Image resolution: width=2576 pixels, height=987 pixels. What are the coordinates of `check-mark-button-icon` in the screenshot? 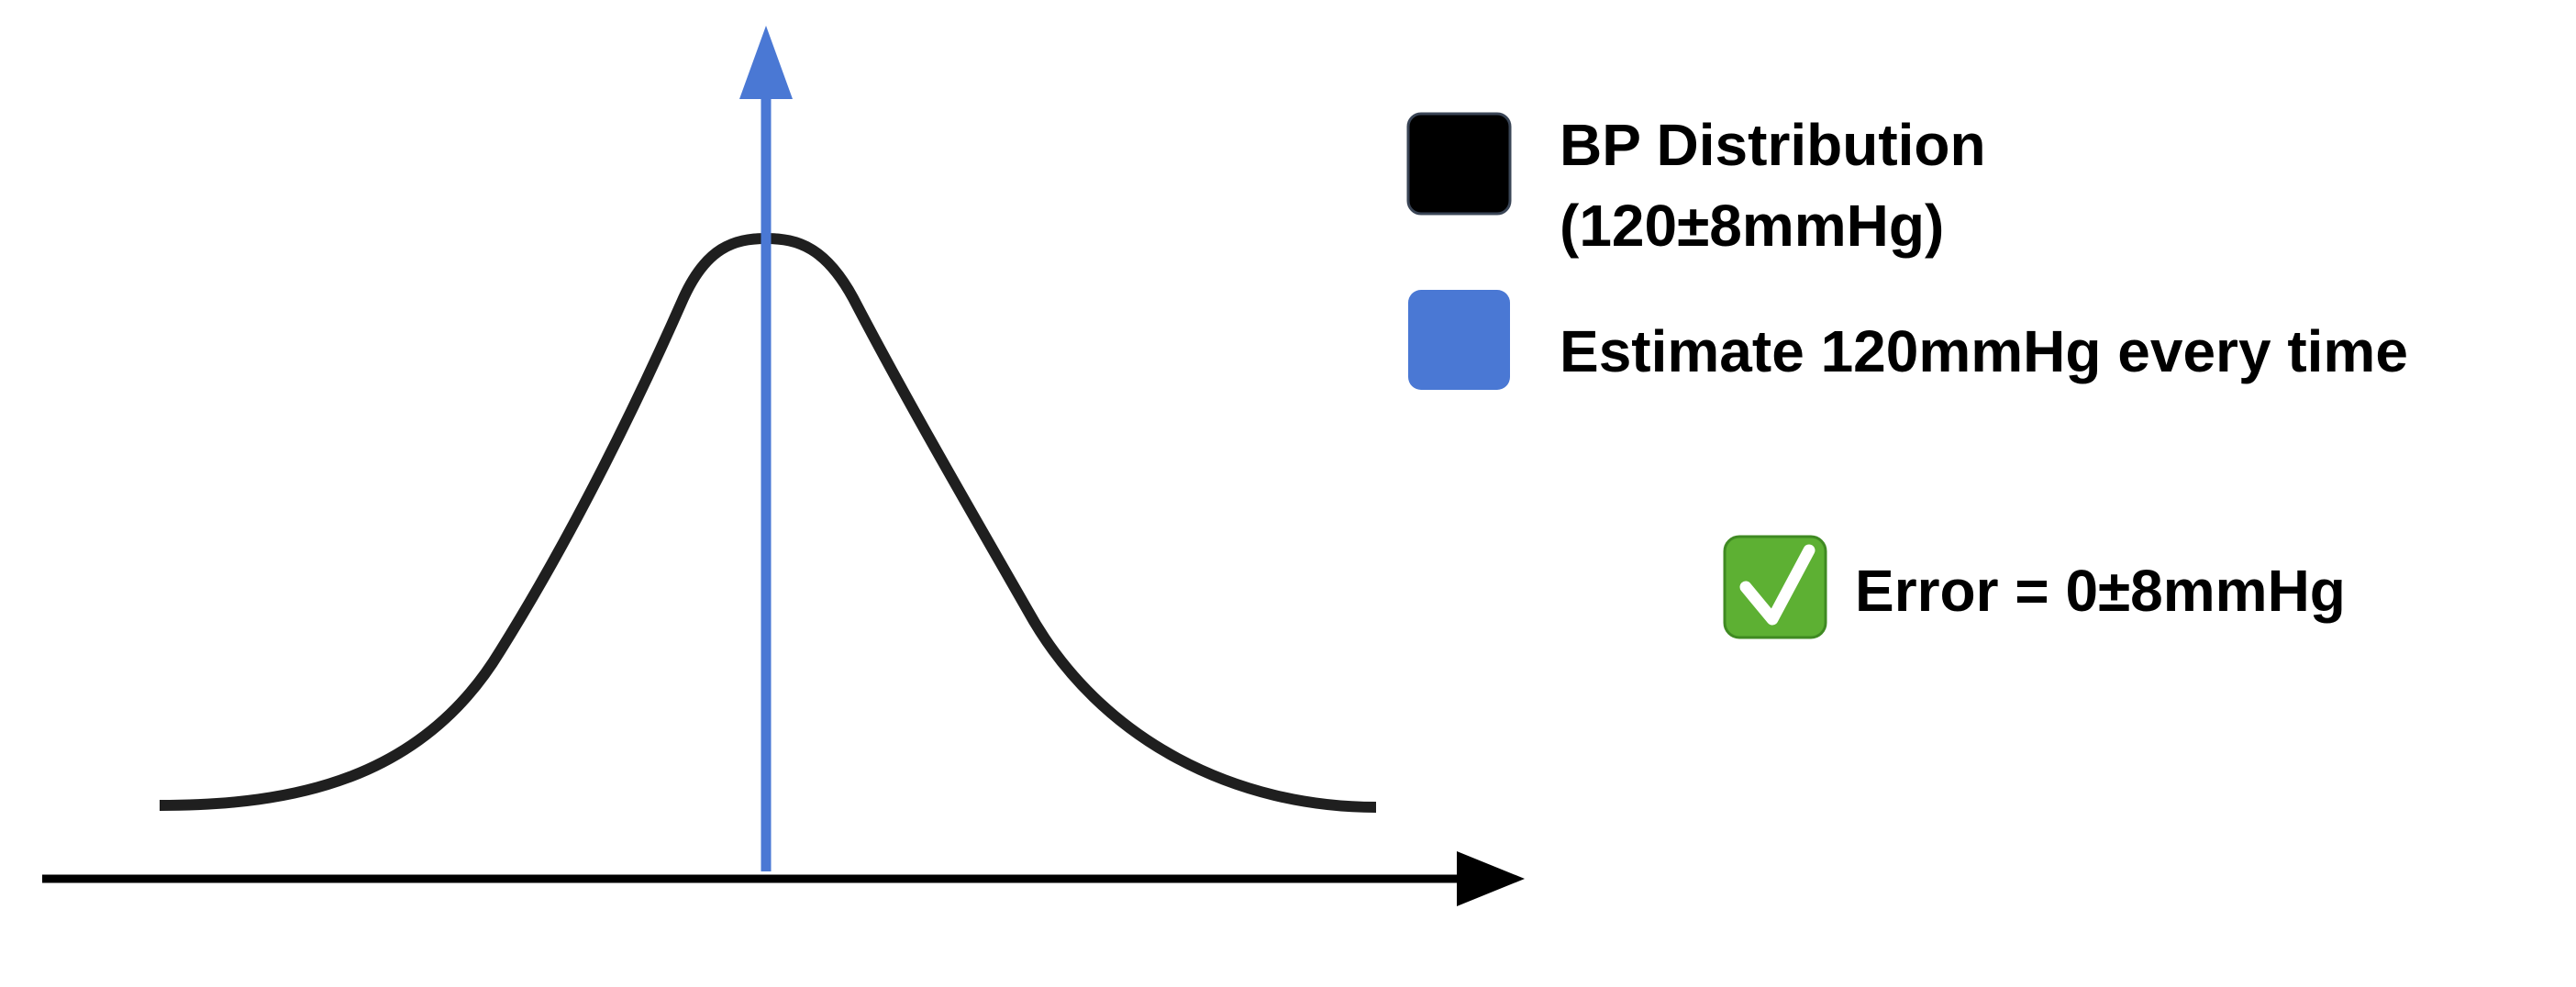 It's located at (1775, 587).